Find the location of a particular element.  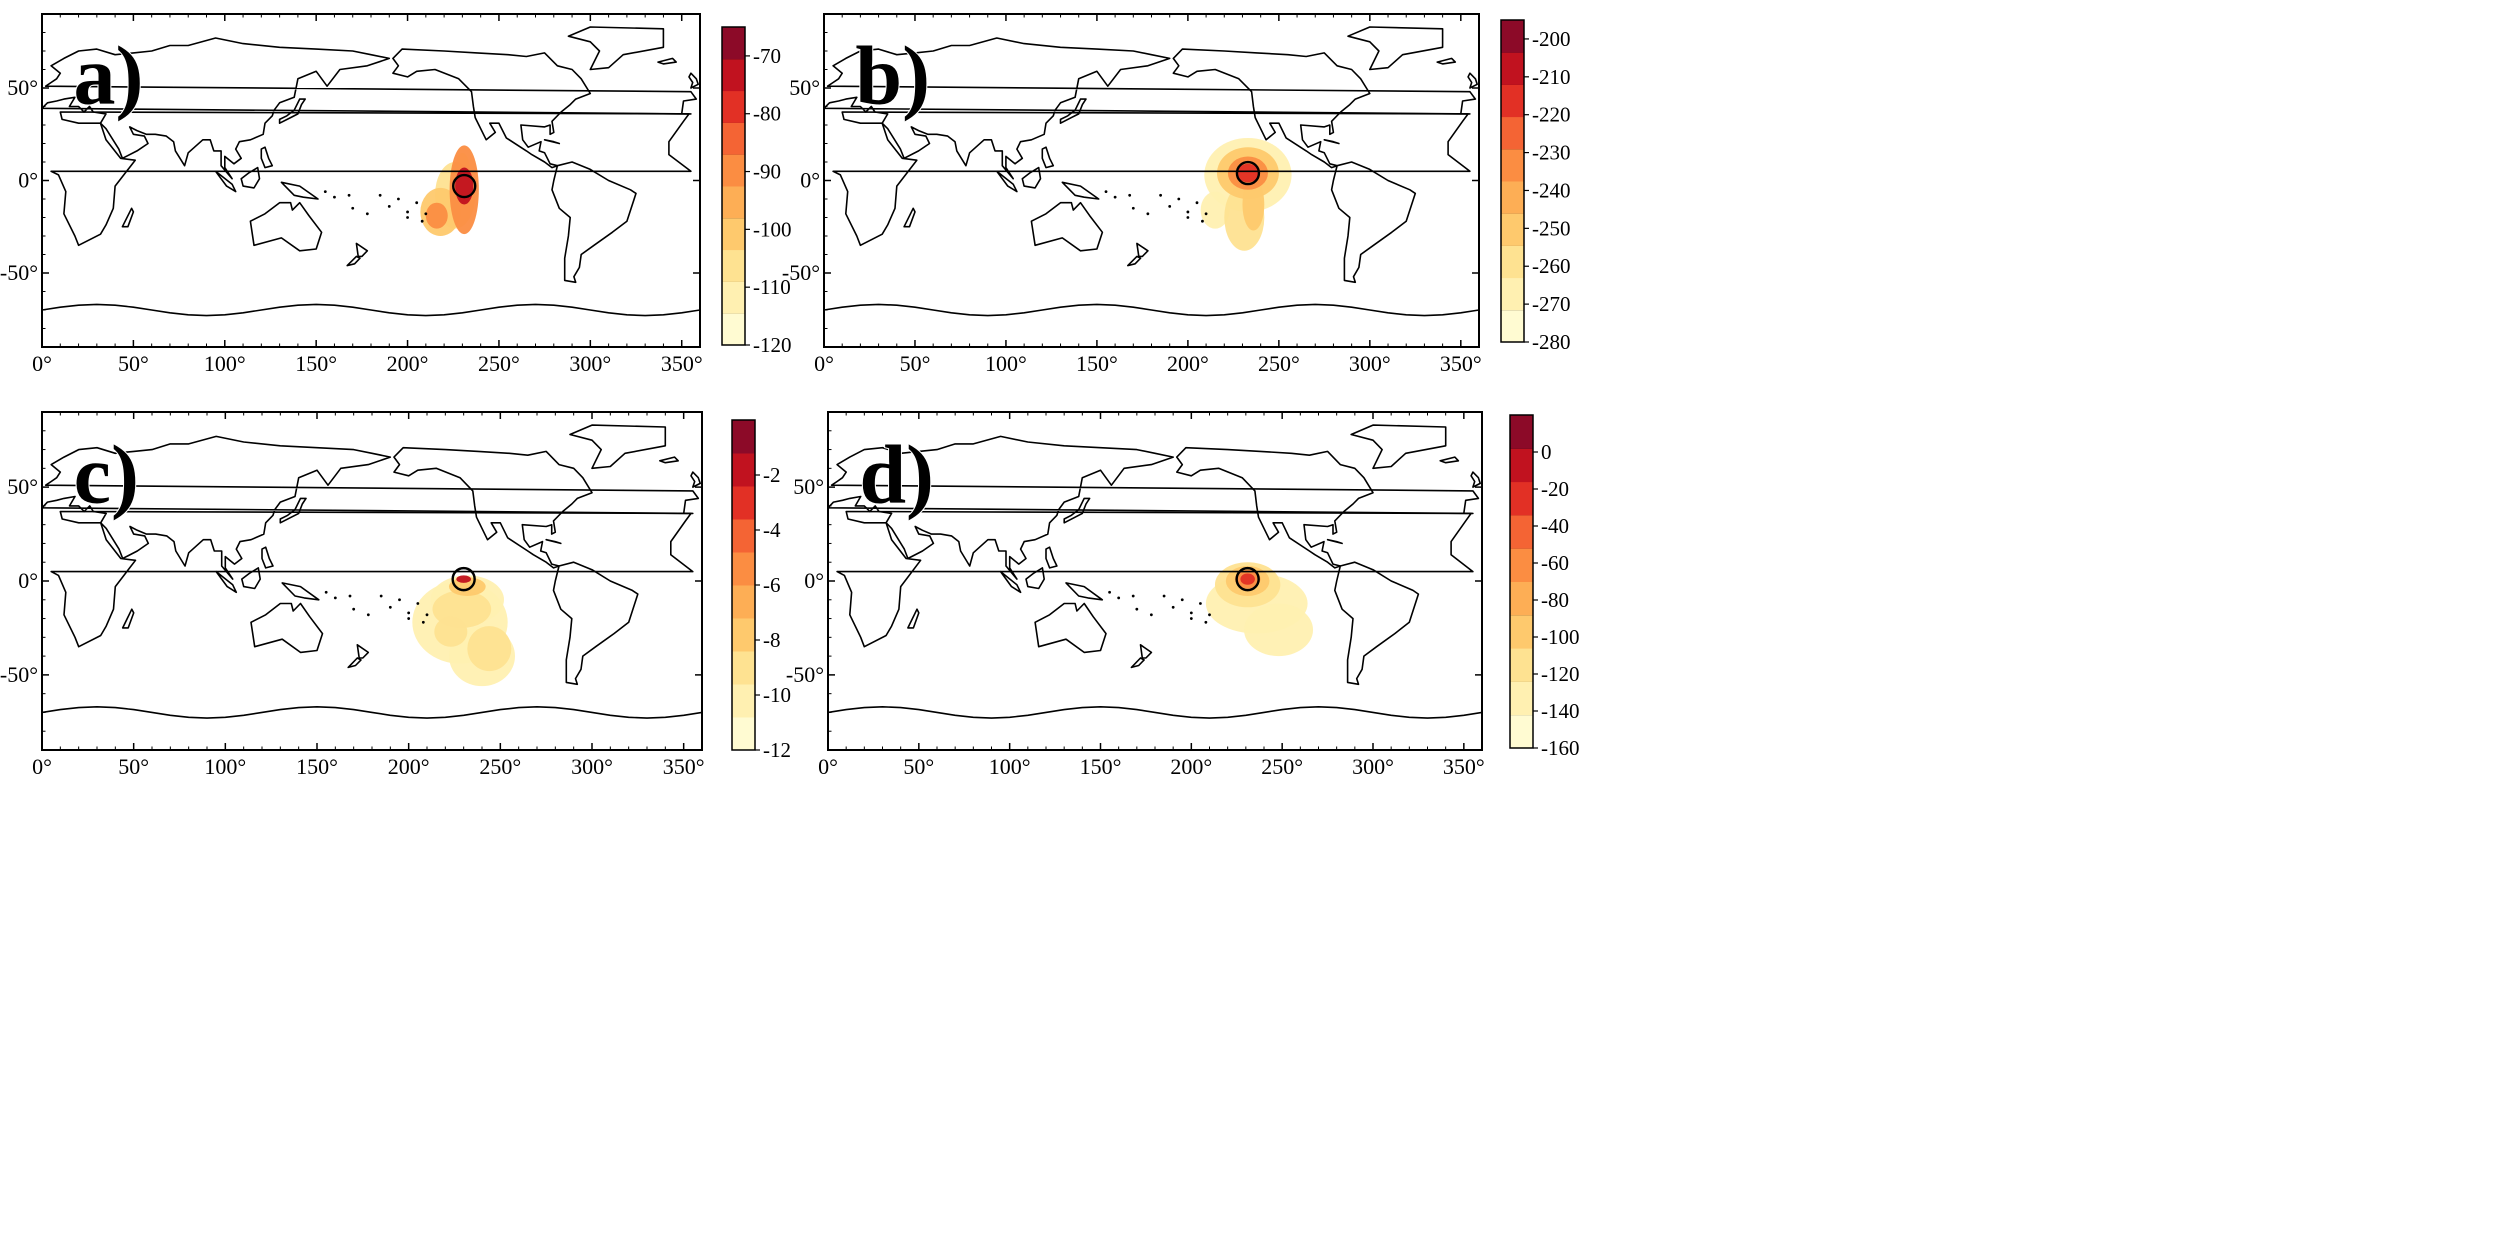

colorbar-tick-label: -200 is located at coordinates (1551, 39).